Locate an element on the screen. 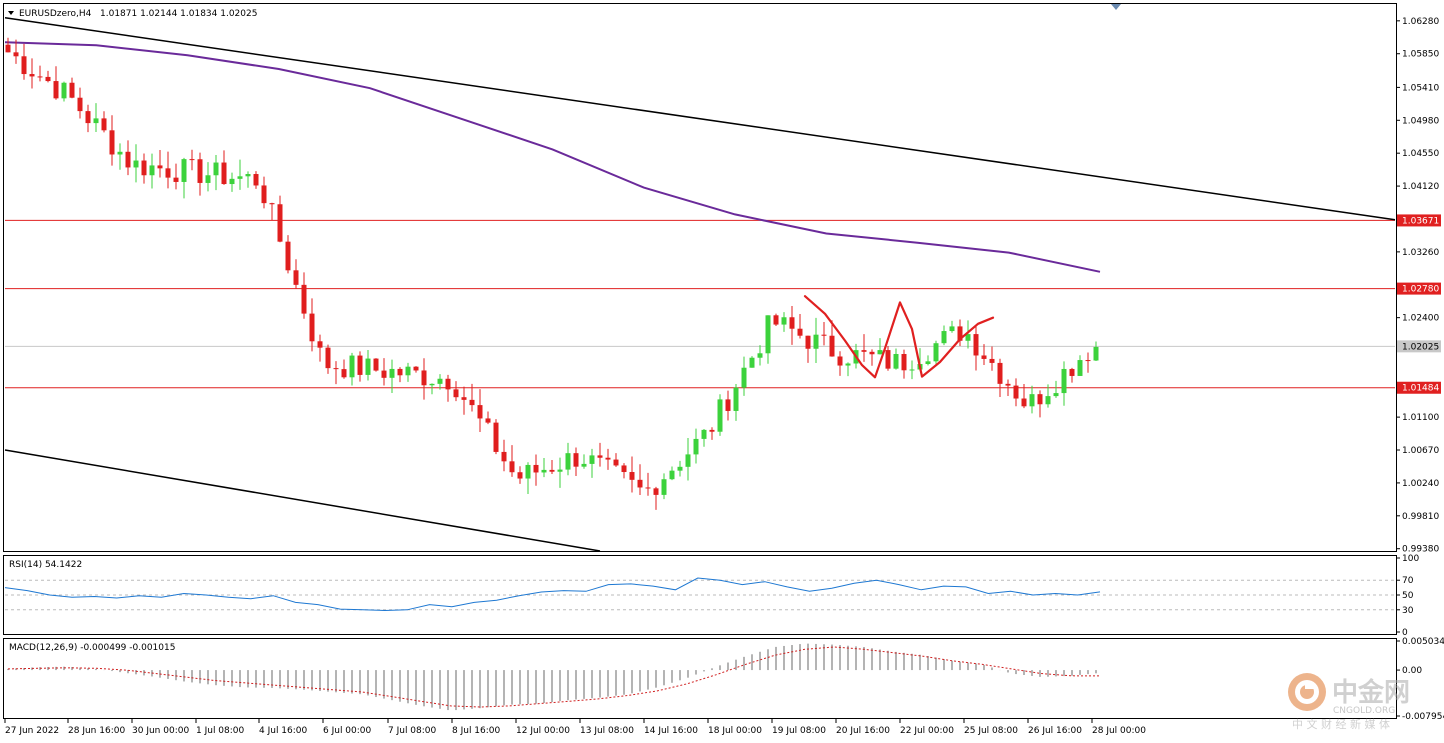  watermark: 中金网 CNGOLD.ORG 中 文 财 经 新 媒 体 is located at coordinates (1349, 702).